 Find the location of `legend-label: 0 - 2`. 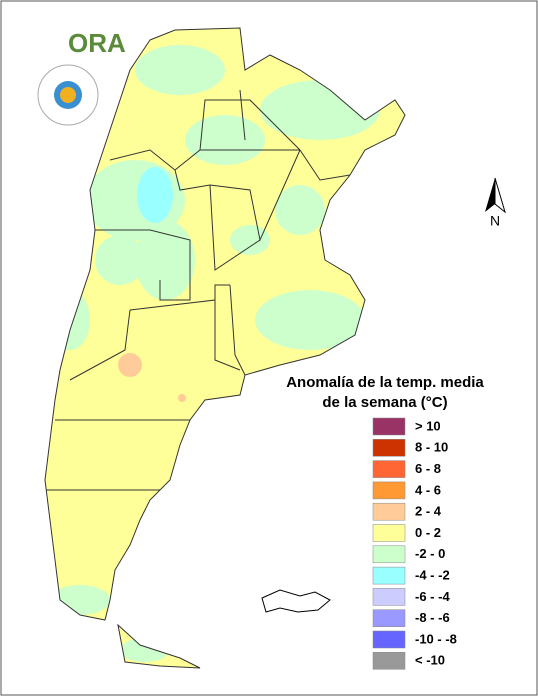

legend-label: 0 - 2 is located at coordinates (428, 532).